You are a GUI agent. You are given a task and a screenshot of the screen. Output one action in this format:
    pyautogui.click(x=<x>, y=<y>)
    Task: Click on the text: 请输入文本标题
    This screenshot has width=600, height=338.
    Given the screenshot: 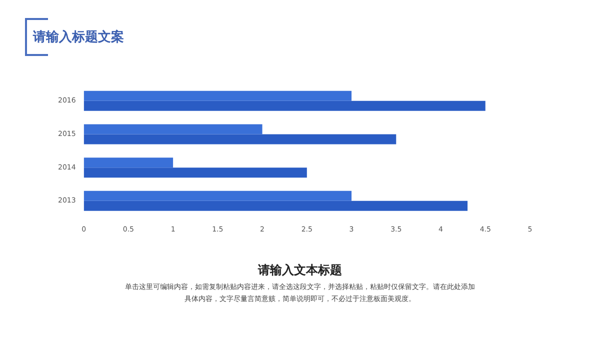 What is the action you would take?
    pyautogui.click(x=299, y=270)
    